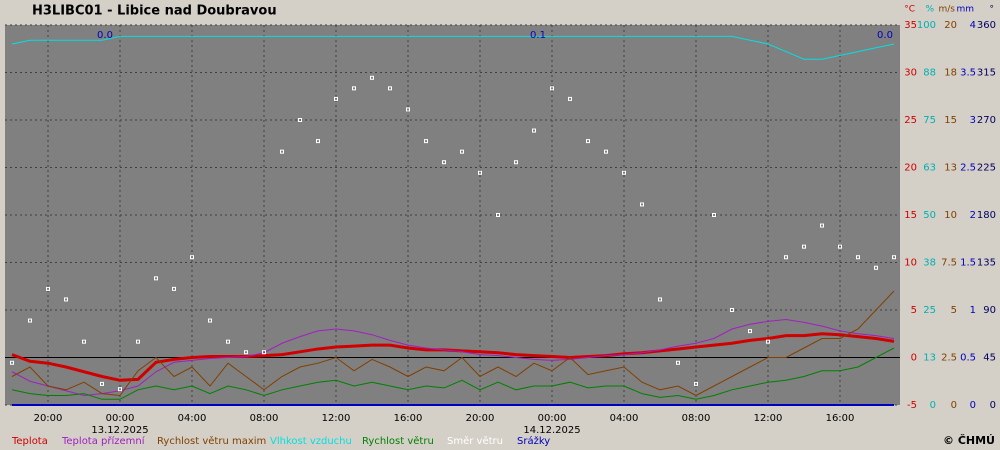 This screenshot has height=450, width=1000. What do you see at coordinates (950, 168) in the screenshot?
I see `y-tick-label: 13` at bounding box center [950, 168].